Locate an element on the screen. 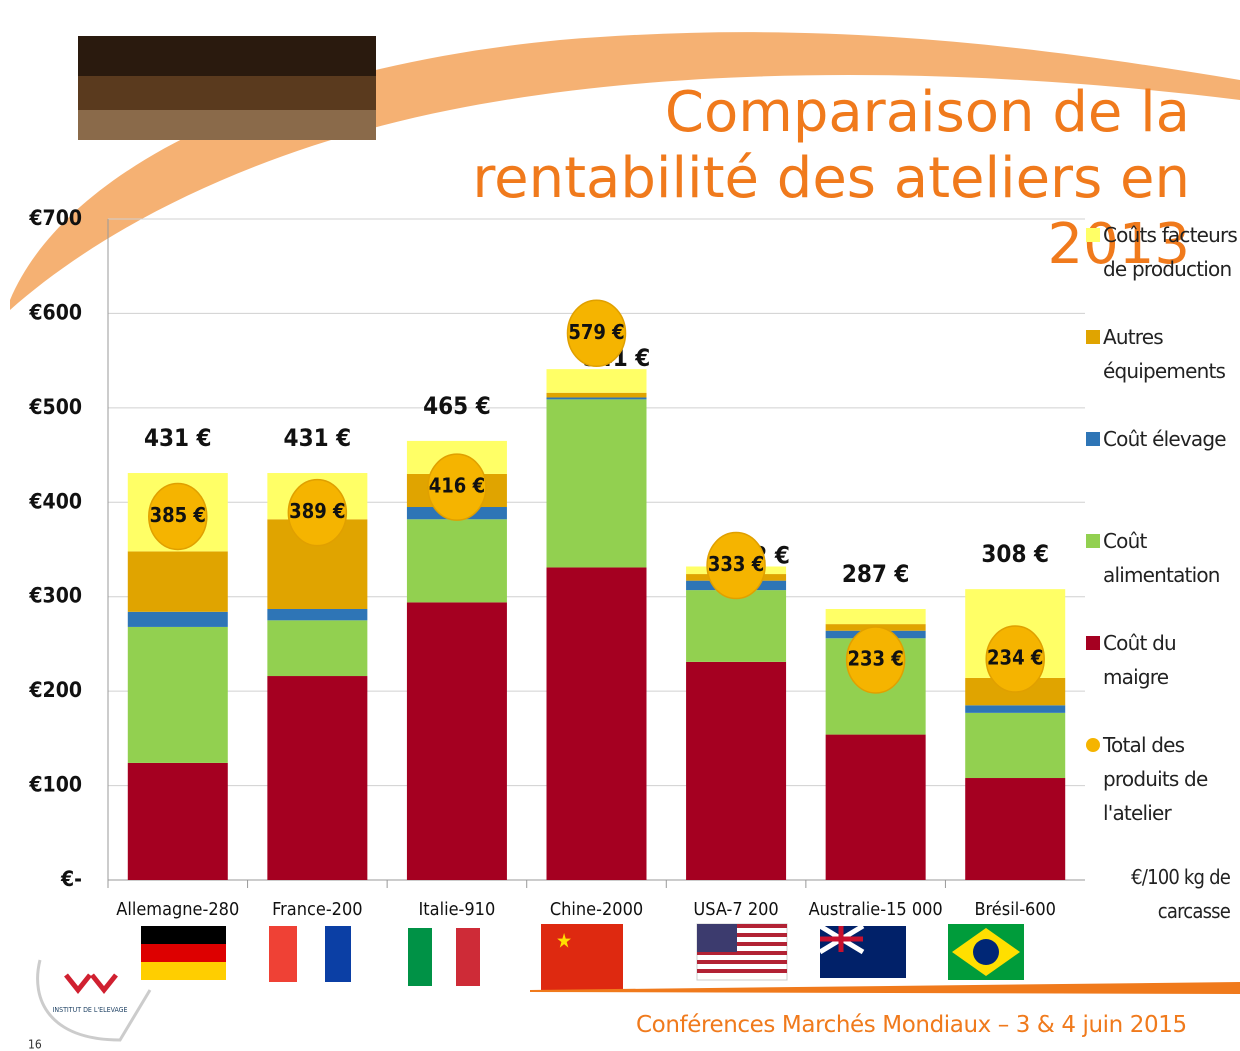  x-tick-label: Chine-2000 is located at coordinates (596, 909).